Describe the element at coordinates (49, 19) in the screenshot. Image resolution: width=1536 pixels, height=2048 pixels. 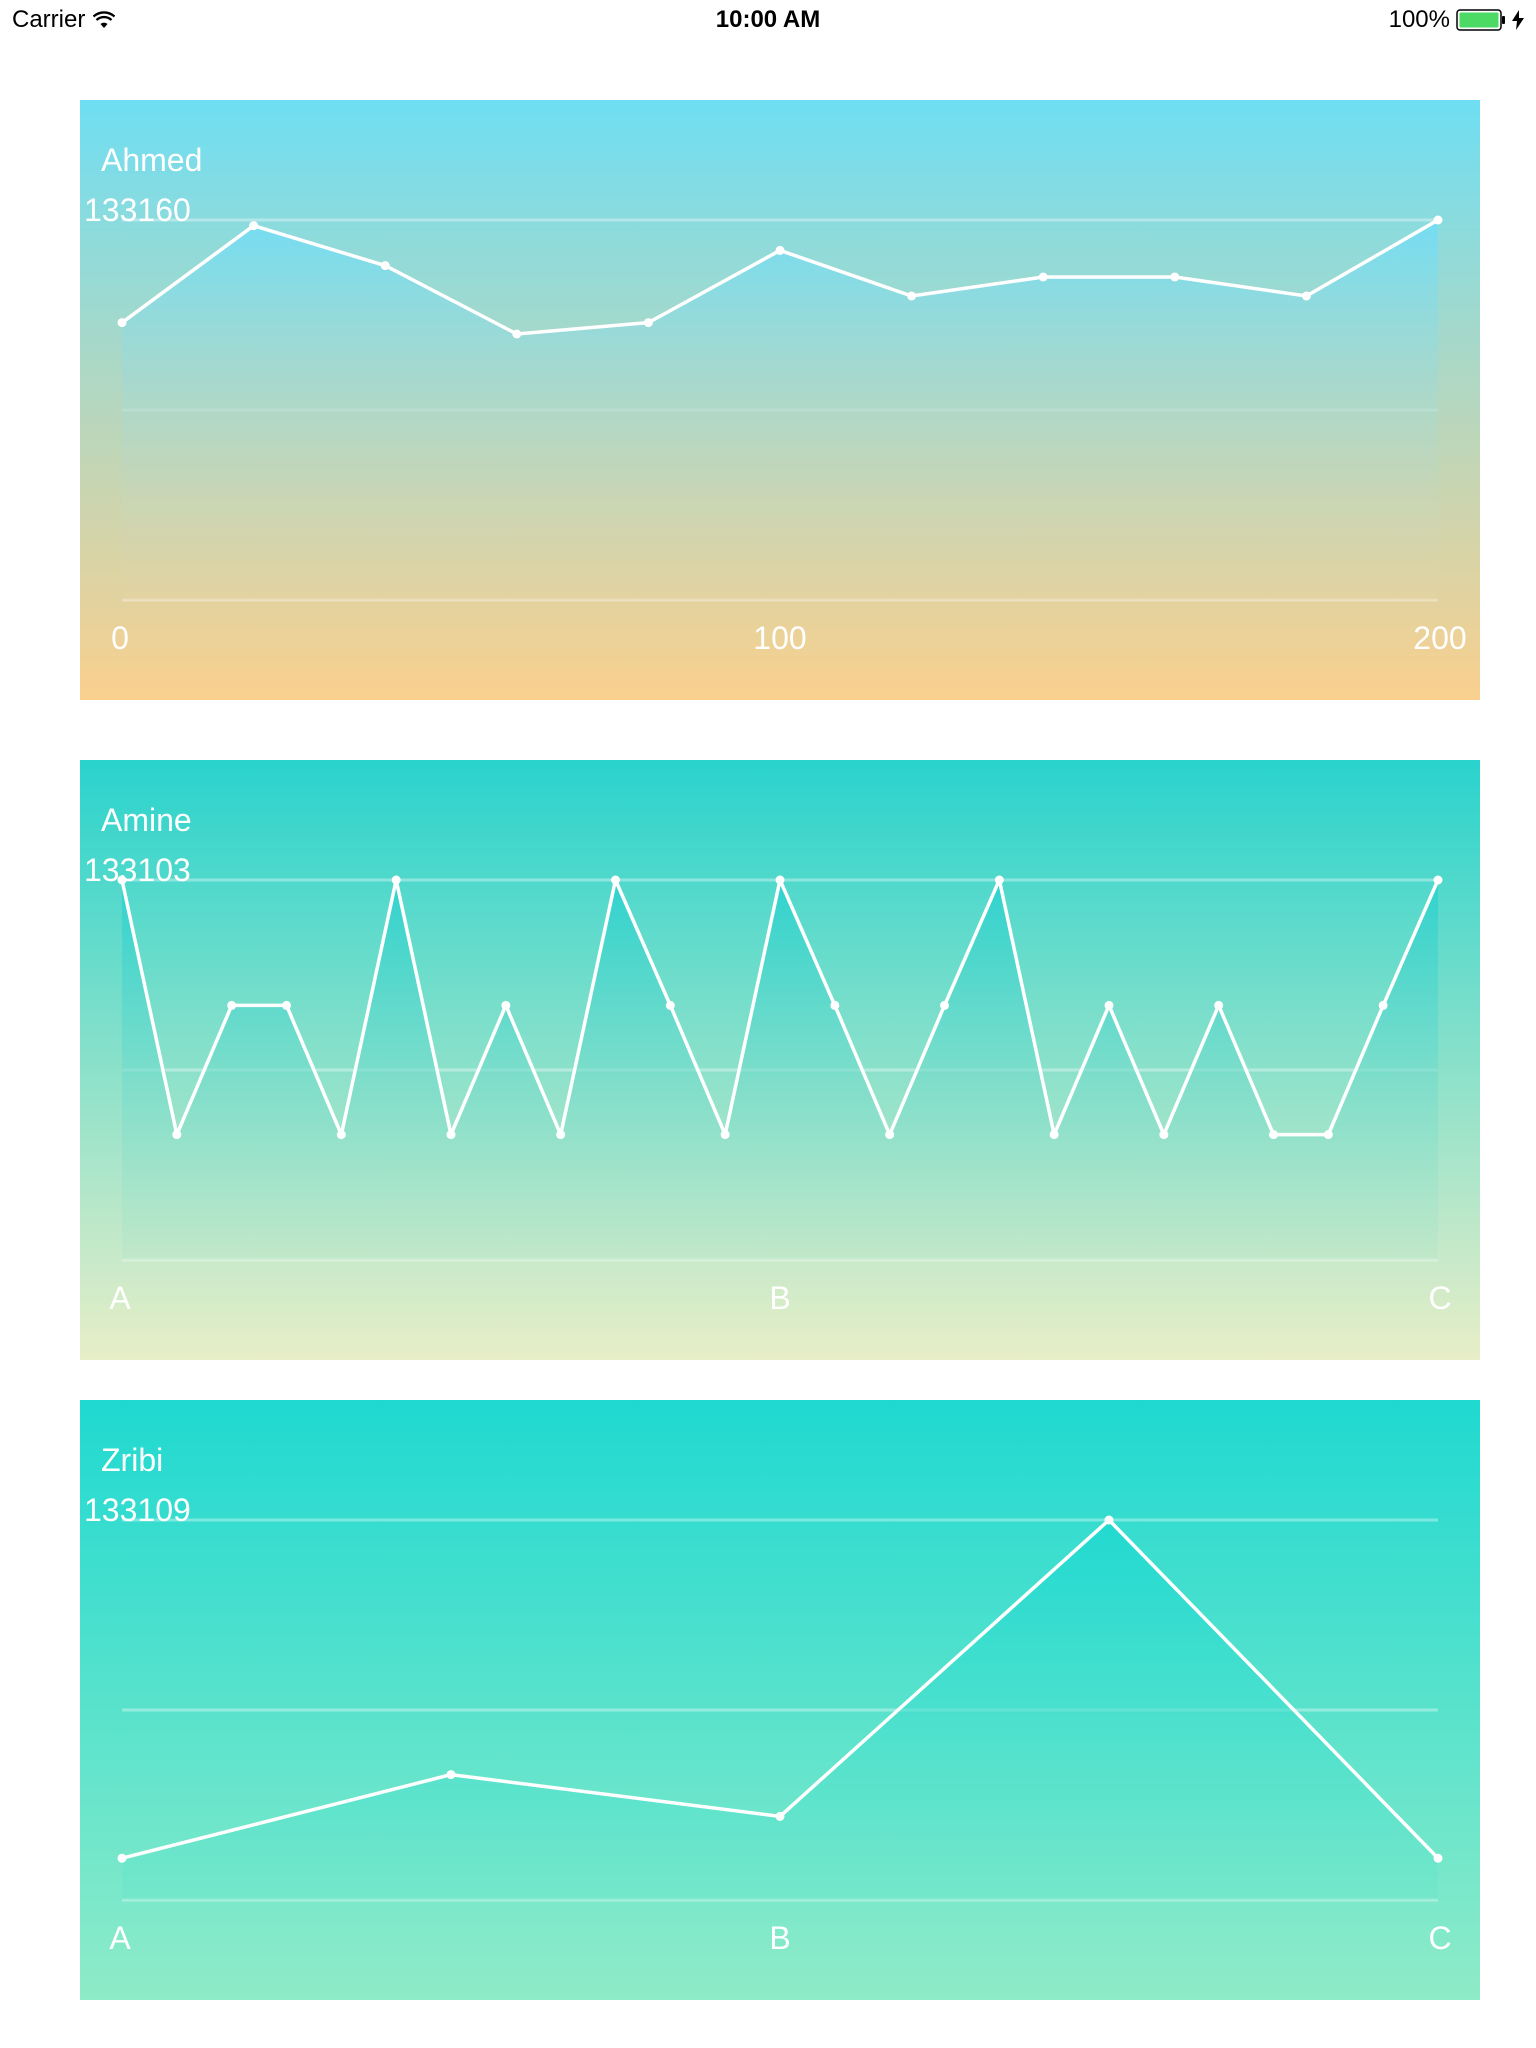
I see `carrier-label: Carrier` at that location.